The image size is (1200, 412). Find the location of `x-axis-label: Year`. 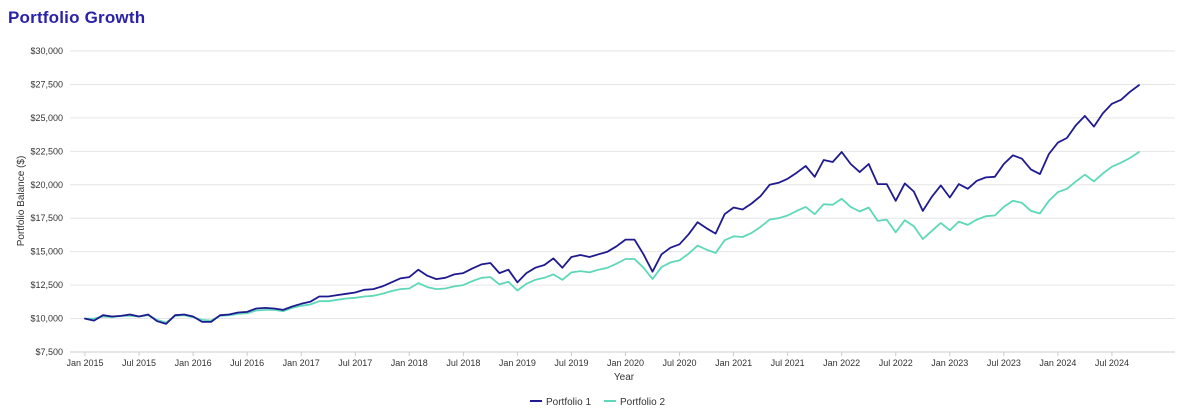

x-axis-label: Year is located at coordinates (624, 377).